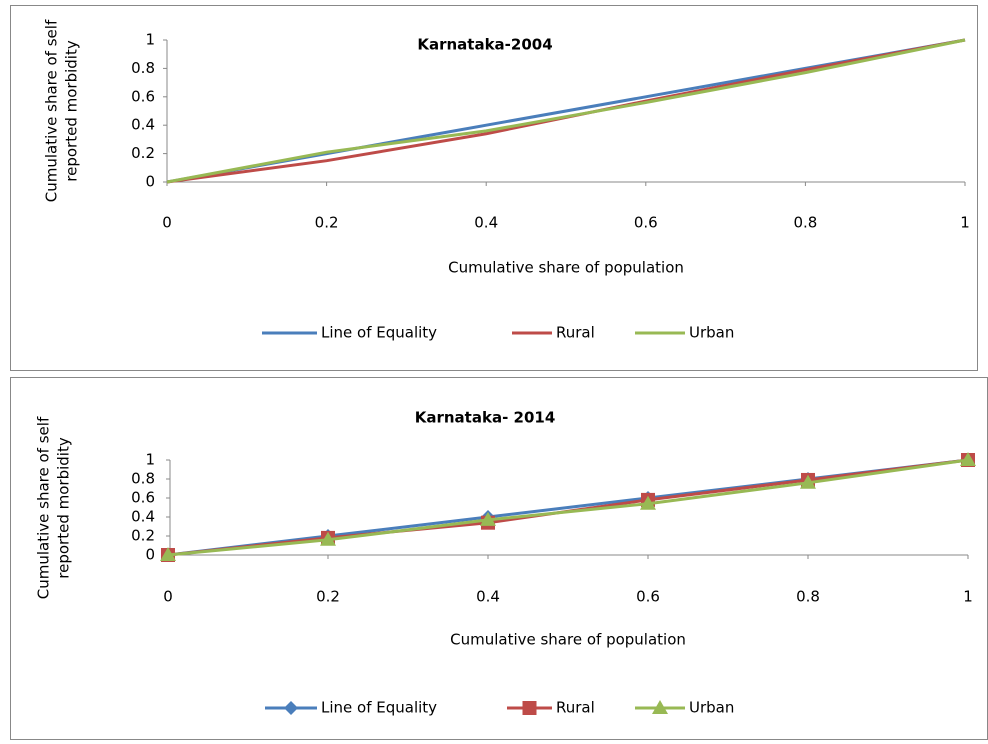  Describe the element at coordinates (485, 418) in the screenshot. I see `chart-title: Karnataka- 2014` at that location.